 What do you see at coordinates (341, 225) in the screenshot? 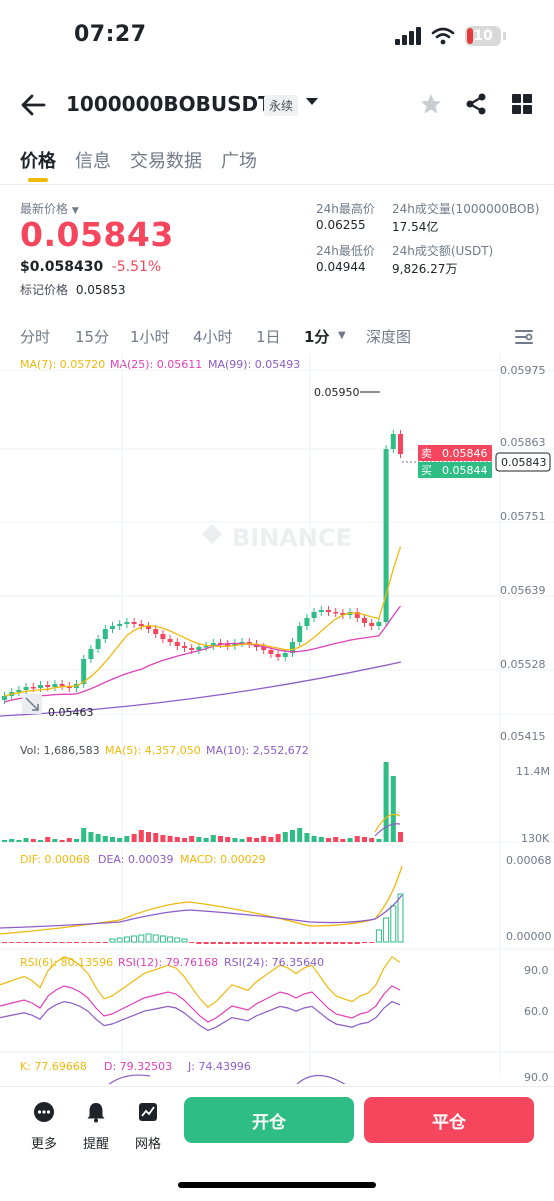
I see `high-value: 0.06255` at bounding box center [341, 225].